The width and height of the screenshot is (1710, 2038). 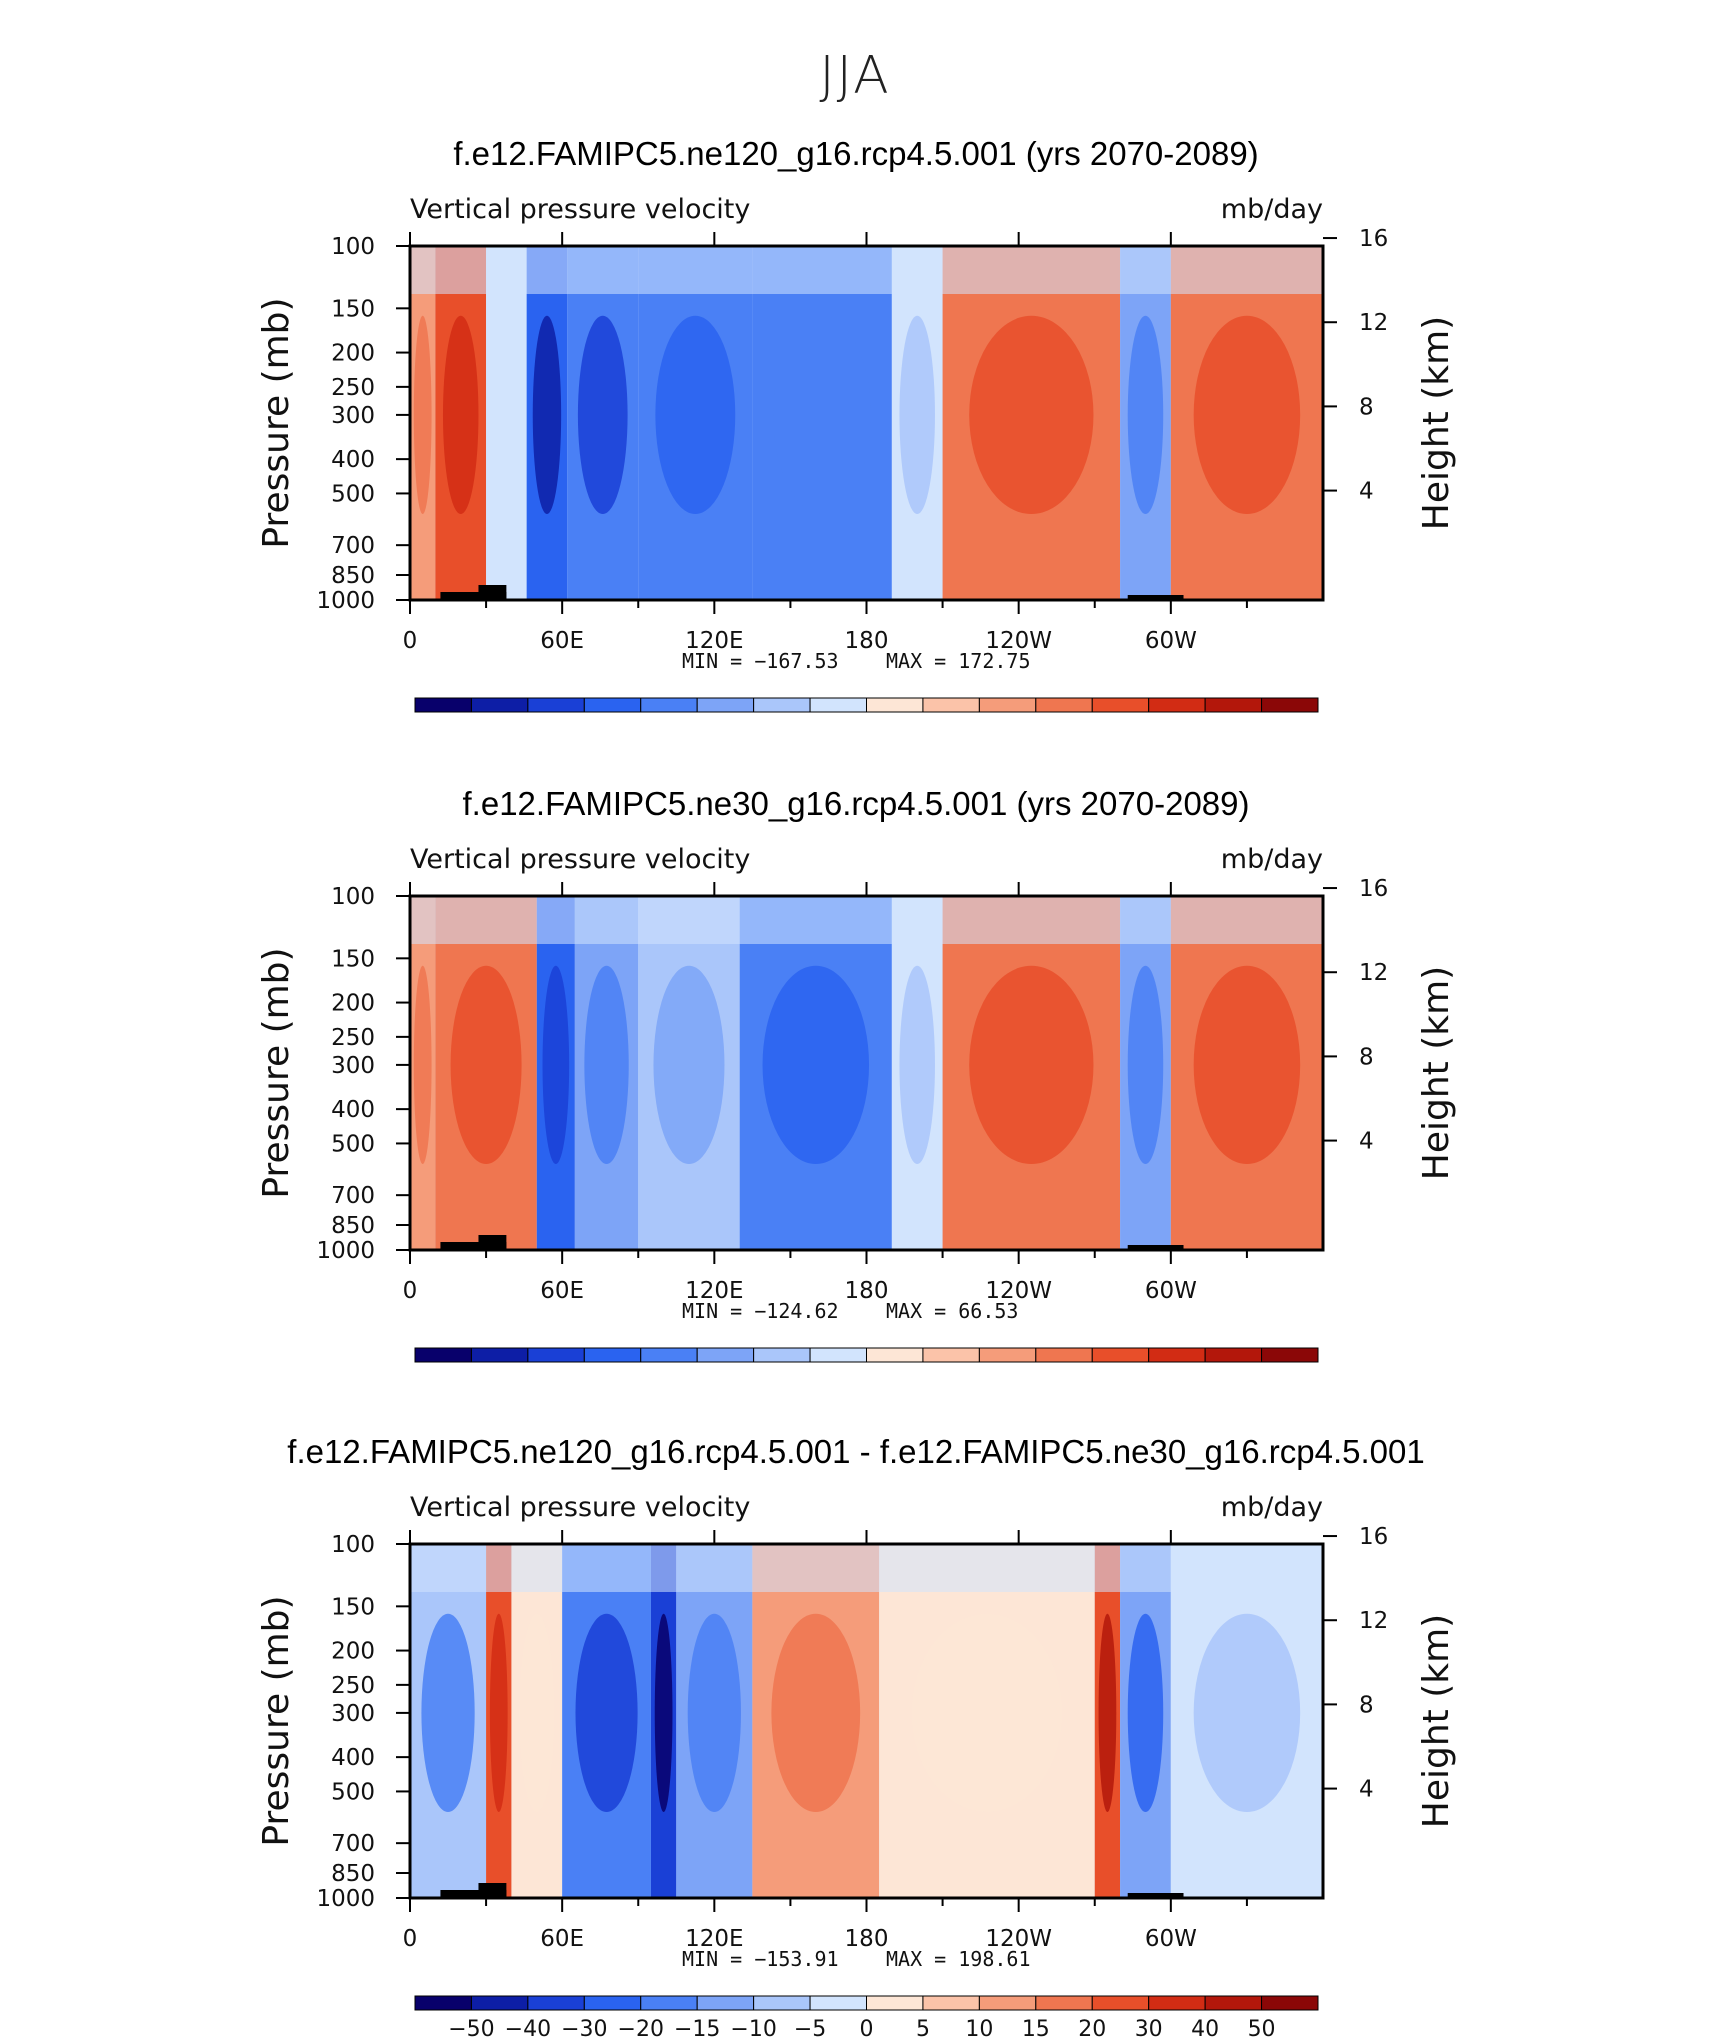 What do you see at coordinates (353, 309) in the screenshot?
I see `y-tick-label: 150` at bounding box center [353, 309].